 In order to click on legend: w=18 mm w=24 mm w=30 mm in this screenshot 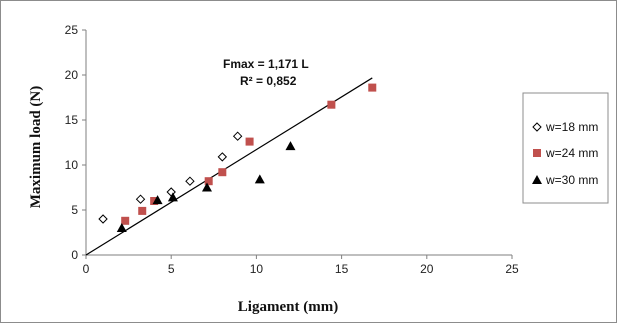, I will do `click(565, 148)`.